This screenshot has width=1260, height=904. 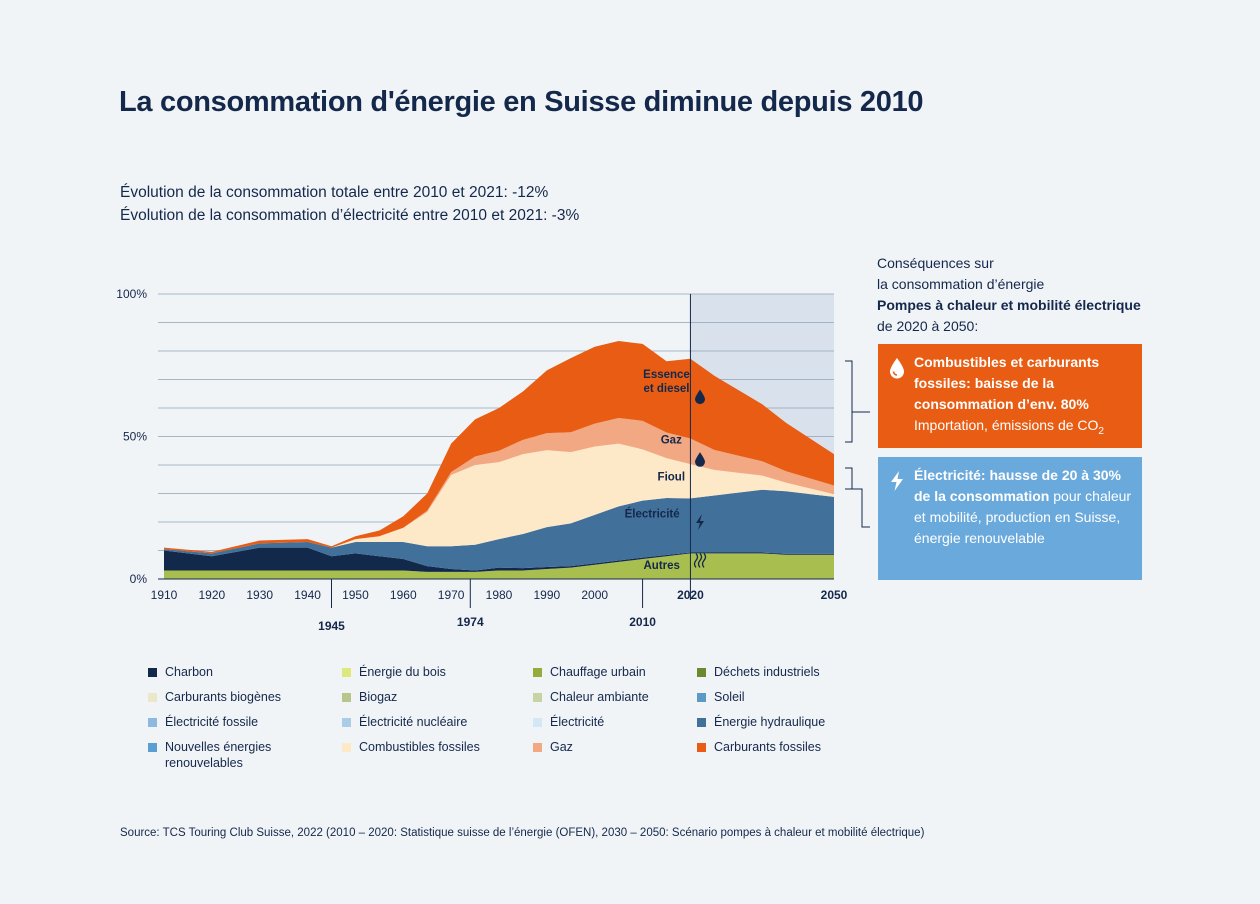 I want to click on y-tick-label: 0%, so click(x=139, y=579).